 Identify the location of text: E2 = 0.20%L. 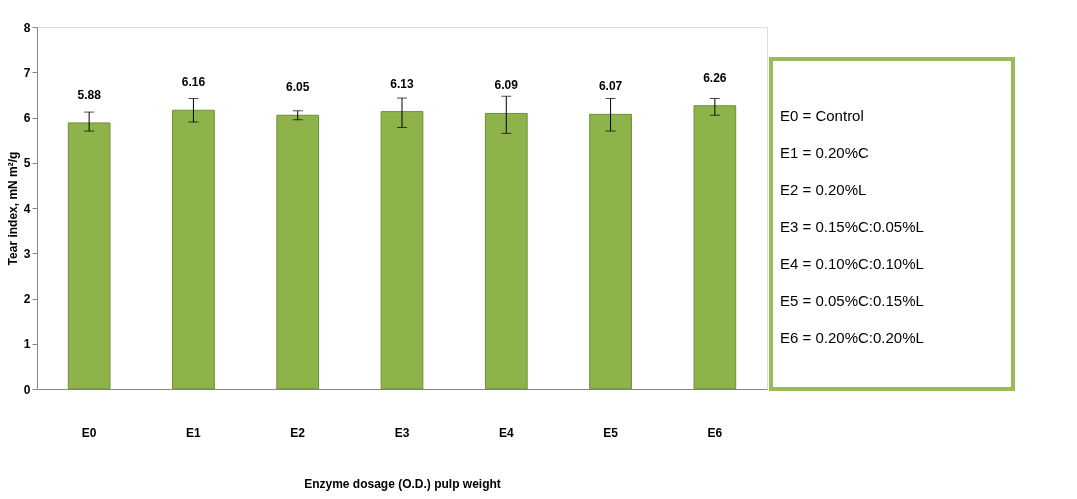
(823, 189).